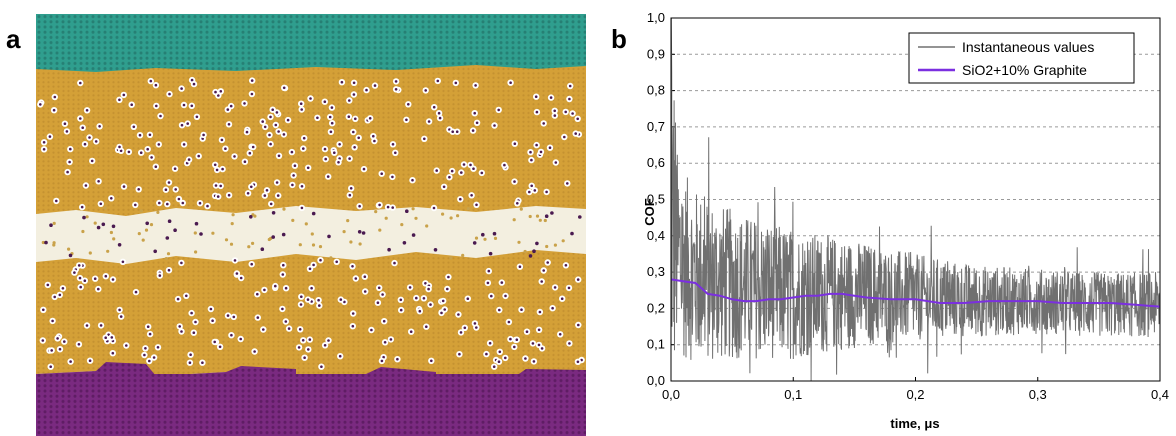 The image size is (1176, 436). Describe the element at coordinates (661, 199) in the screenshot. I see `y-axis-ticks: 0,0 0,1 0,2 0,3 0,4 0,5 0,6 0,7 0,8 0,9 1,0` at that location.